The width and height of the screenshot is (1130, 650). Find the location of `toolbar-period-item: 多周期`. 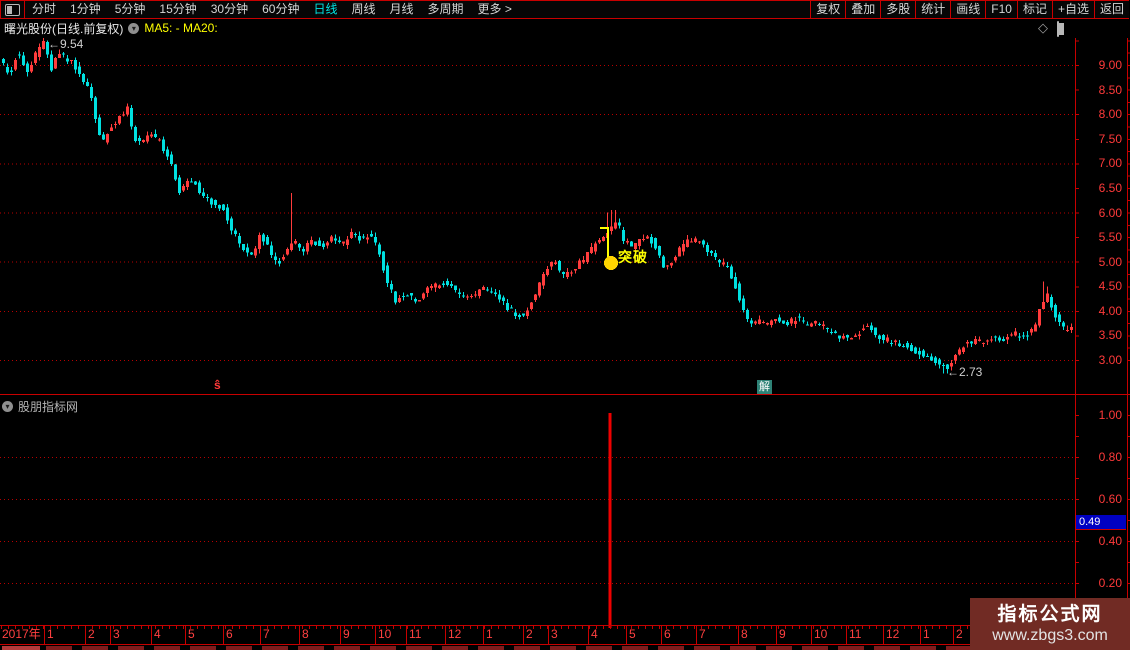

toolbar-period-item: 多周期 is located at coordinates (445, 9).